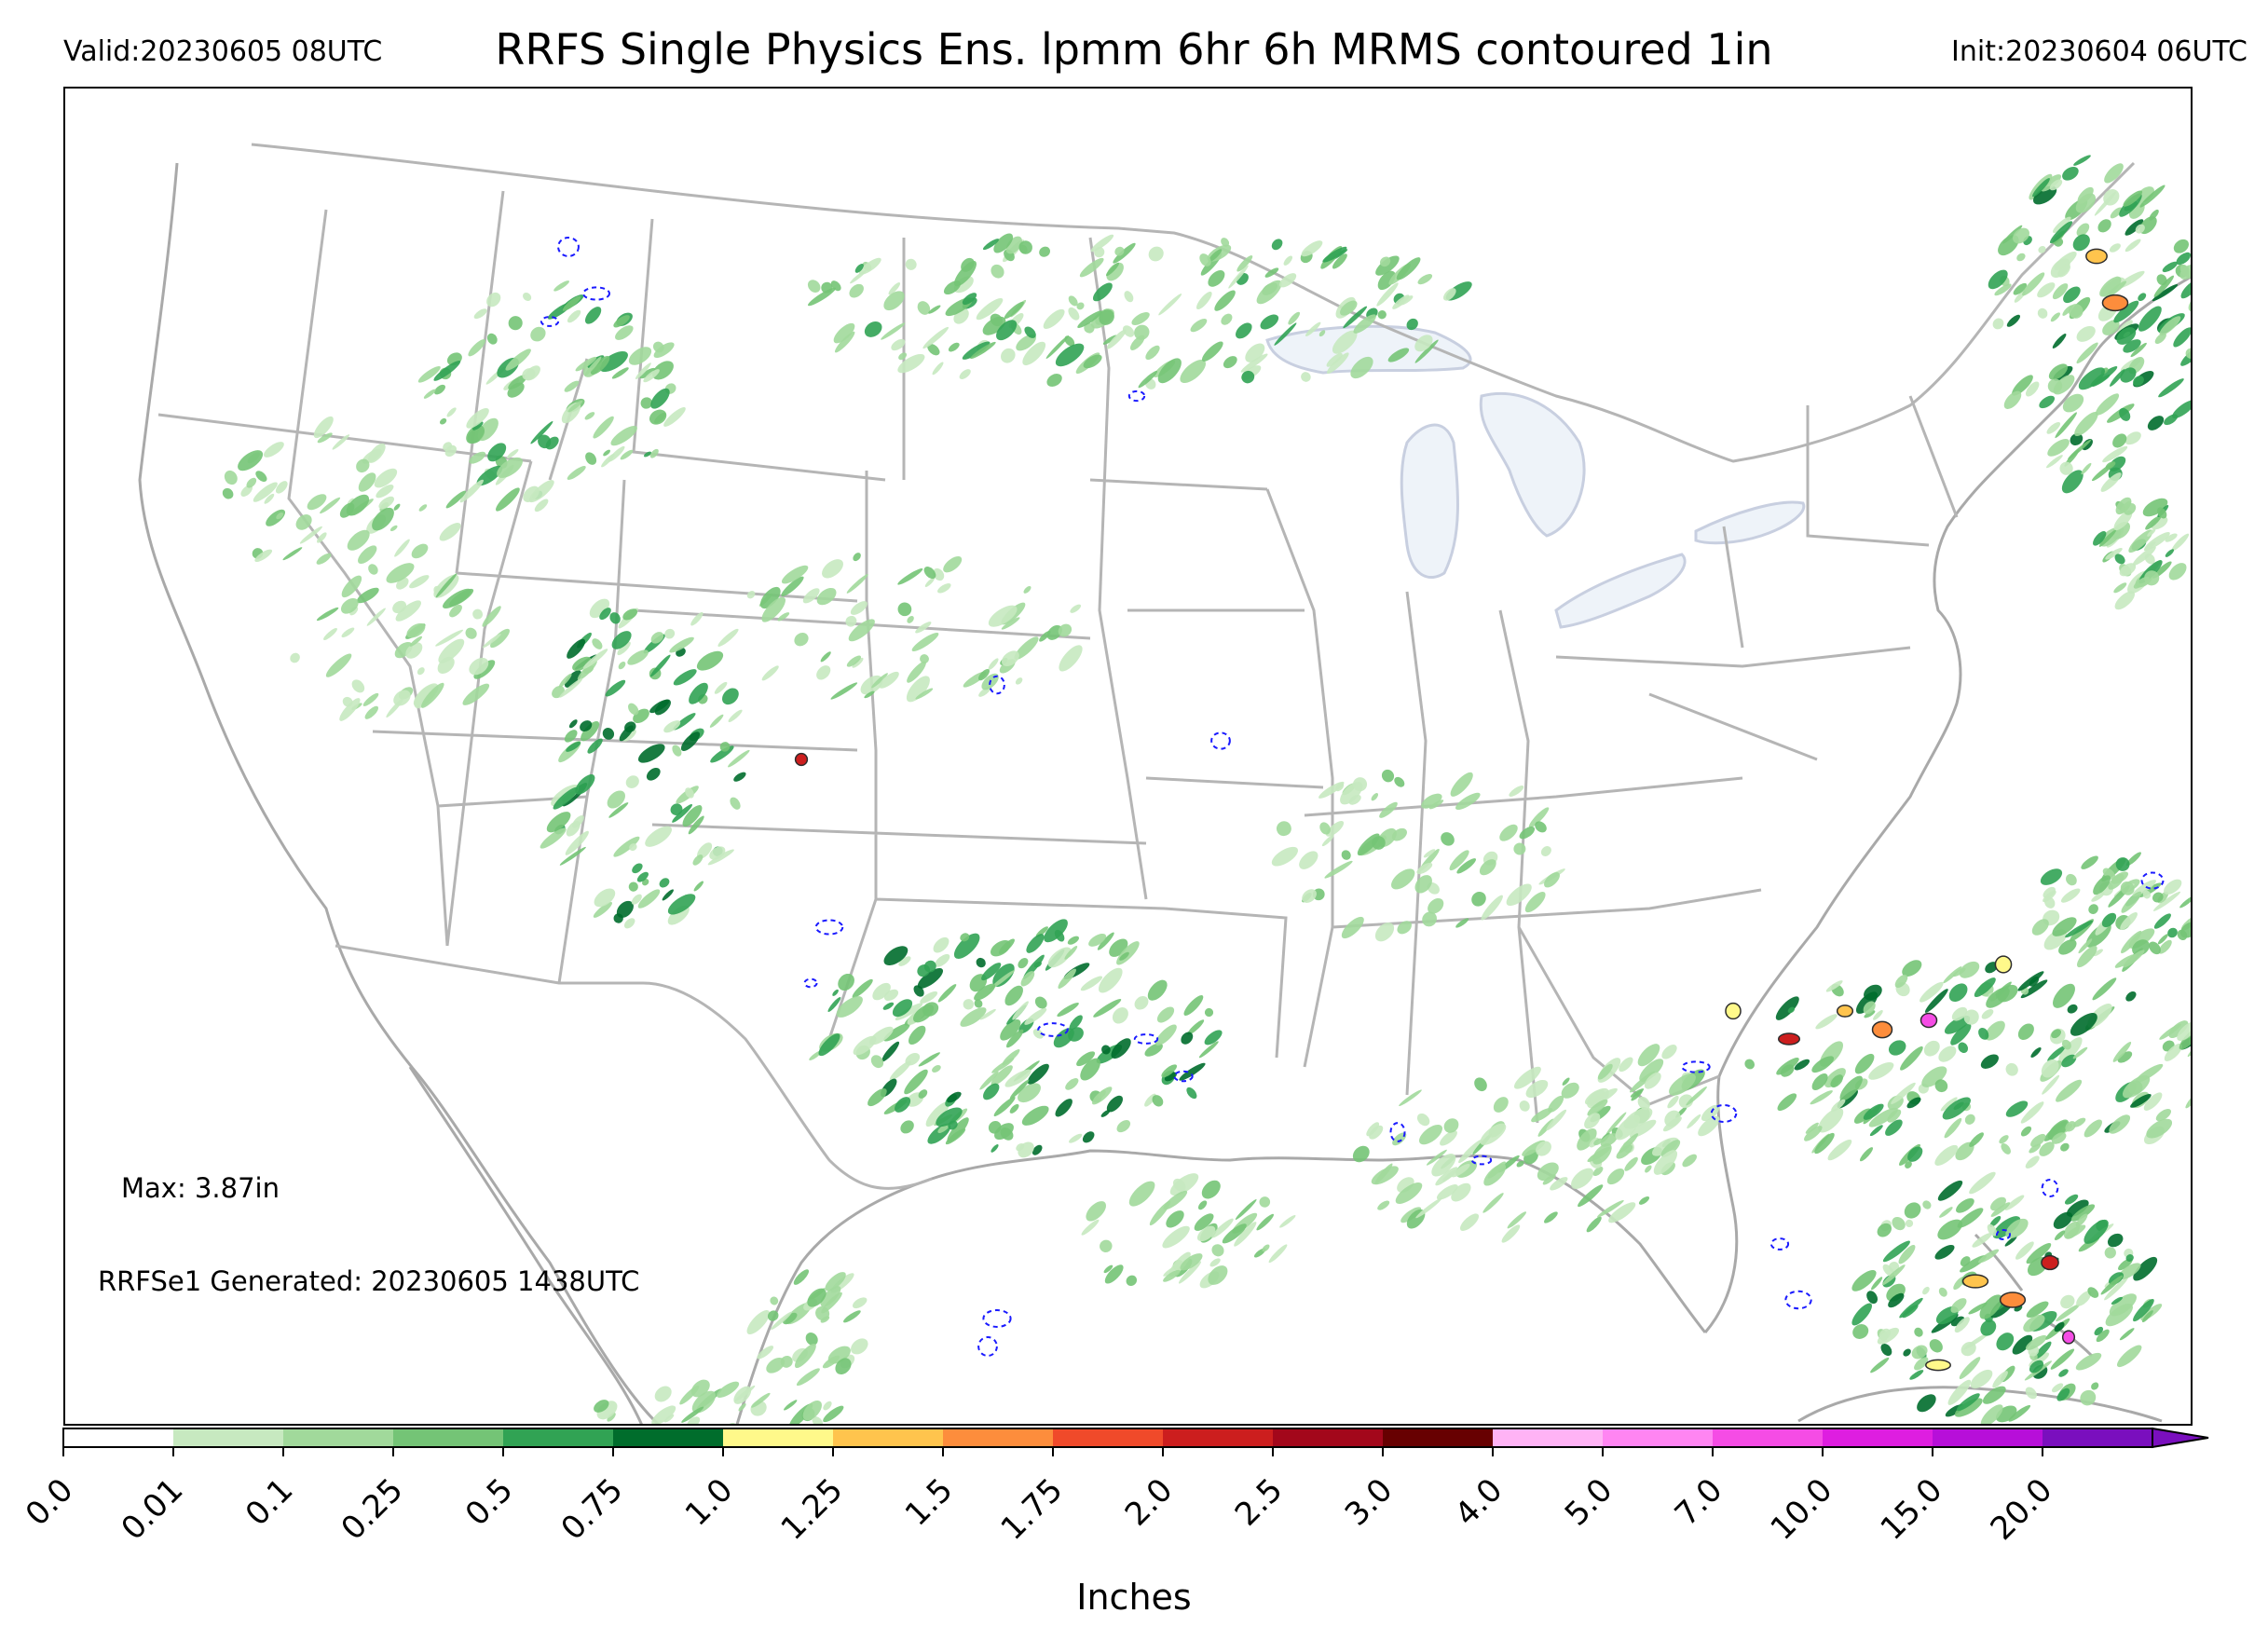 This screenshot has width=2268, height=1640. I want to click on lake-erie, so click(1620, 591).